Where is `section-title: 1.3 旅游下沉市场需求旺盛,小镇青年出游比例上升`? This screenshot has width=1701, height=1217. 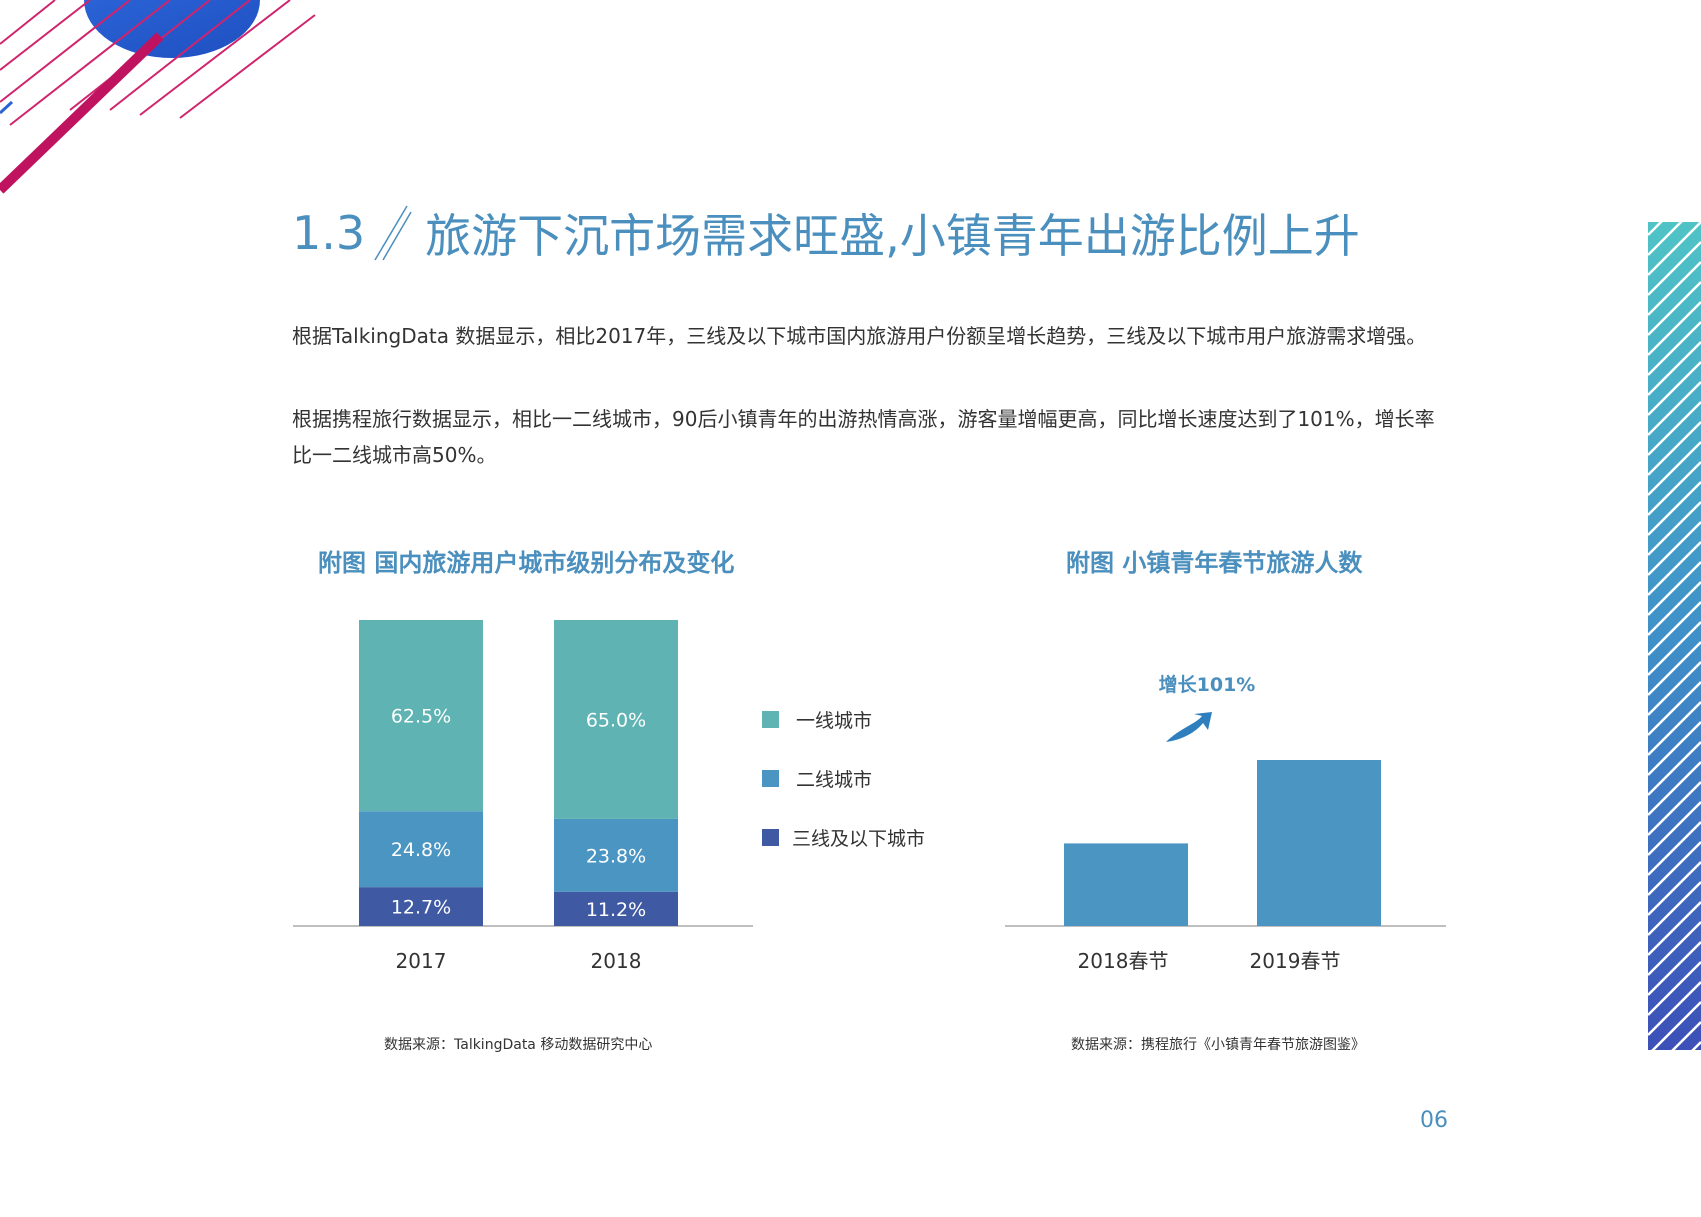
section-title: 1.3 旅游下沉市场需求旺盛,小镇青年出游比例上升 is located at coordinates (826, 233).